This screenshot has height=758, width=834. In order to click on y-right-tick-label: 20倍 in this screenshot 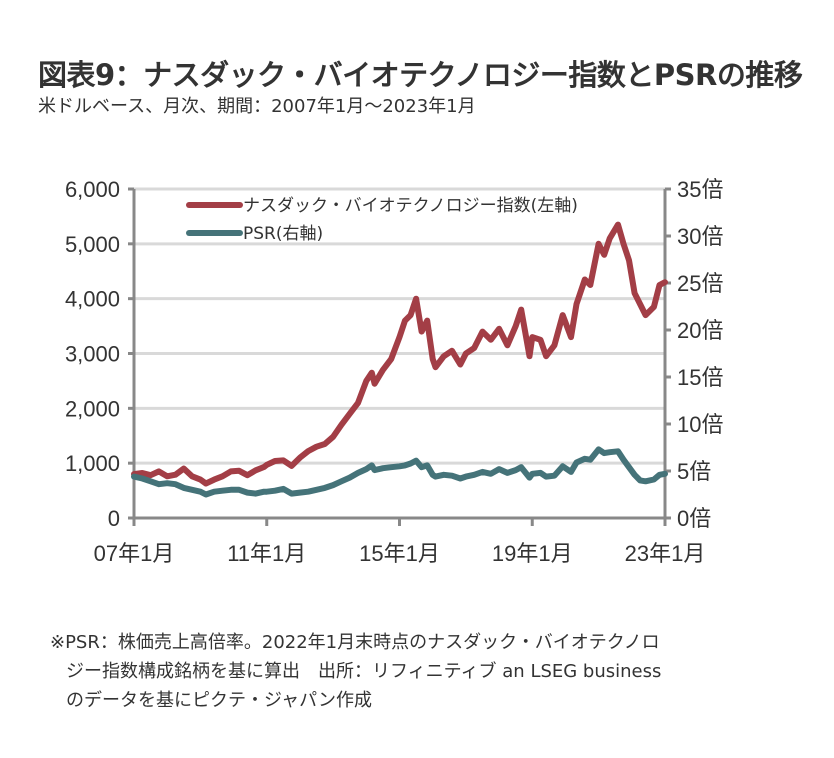, I will do `click(700, 330)`.